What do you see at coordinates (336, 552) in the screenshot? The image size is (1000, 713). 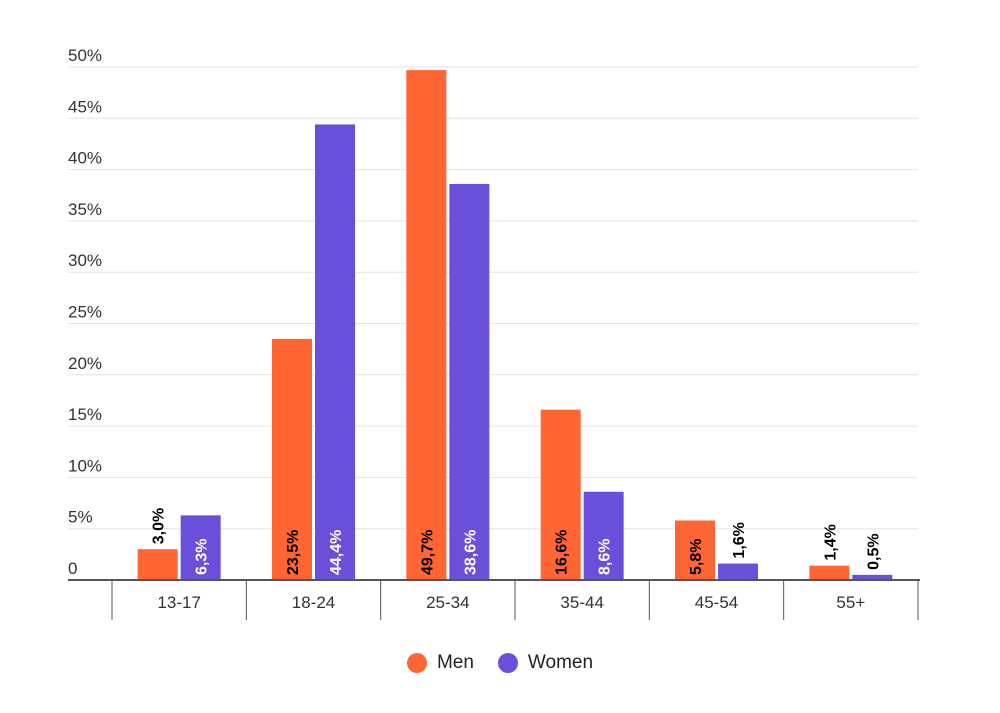 I see `data-label-women: 44,4%` at bounding box center [336, 552].